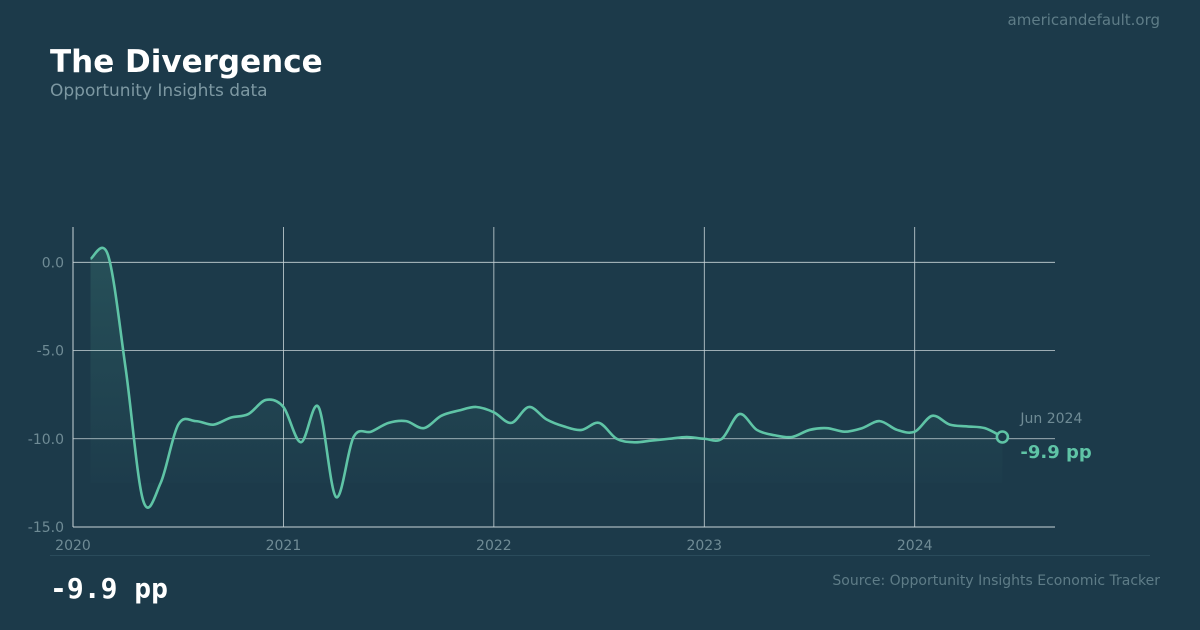  Describe the element at coordinates (704, 546) in the screenshot. I see `x-tick-label: 2023` at that location.